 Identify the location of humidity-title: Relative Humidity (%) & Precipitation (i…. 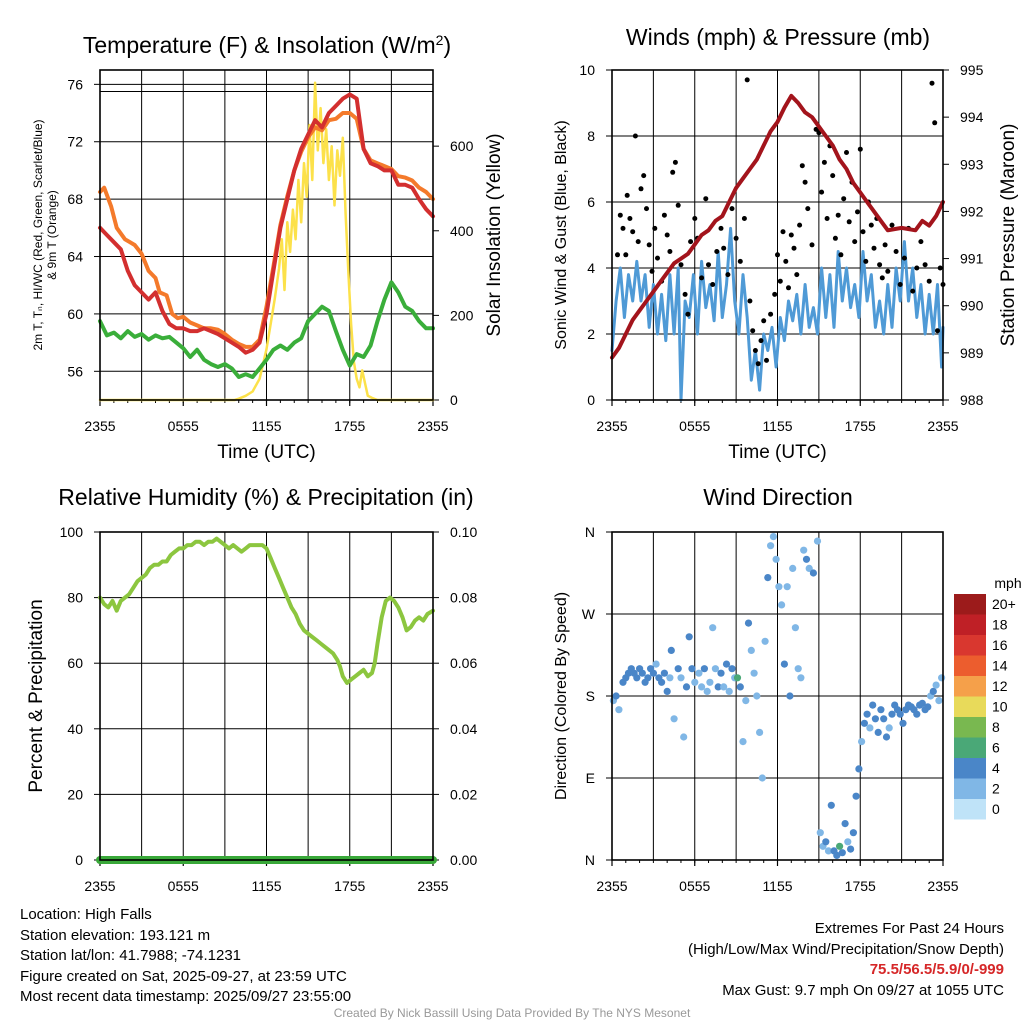
(265, 497).